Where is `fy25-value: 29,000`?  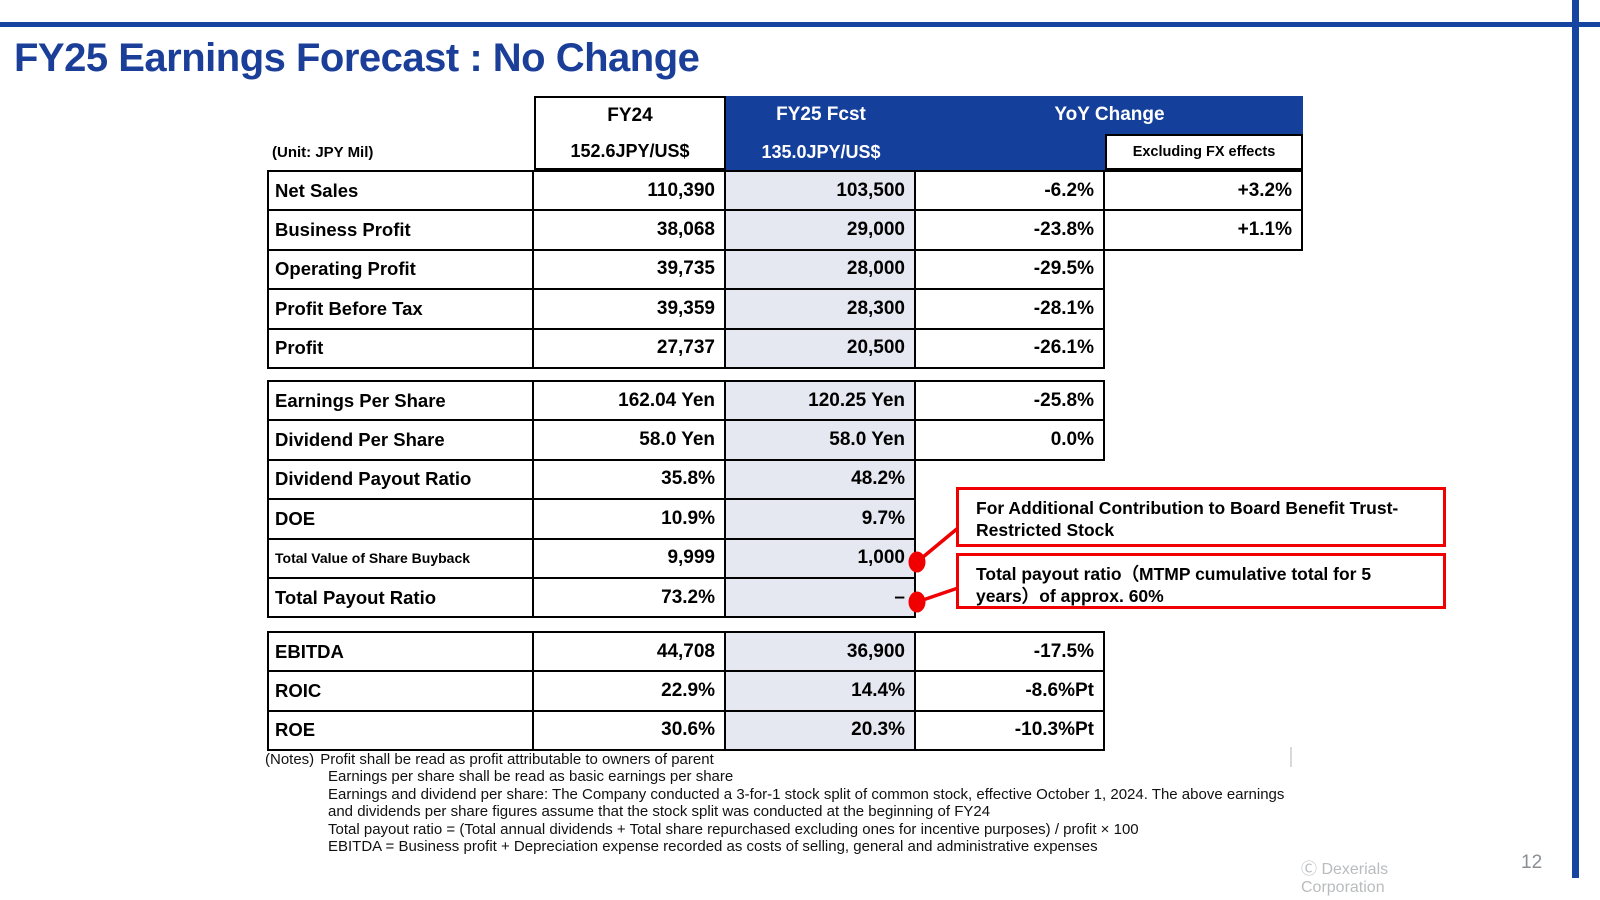
fy25-value: 29,000 is located at coordinates (821, 231).